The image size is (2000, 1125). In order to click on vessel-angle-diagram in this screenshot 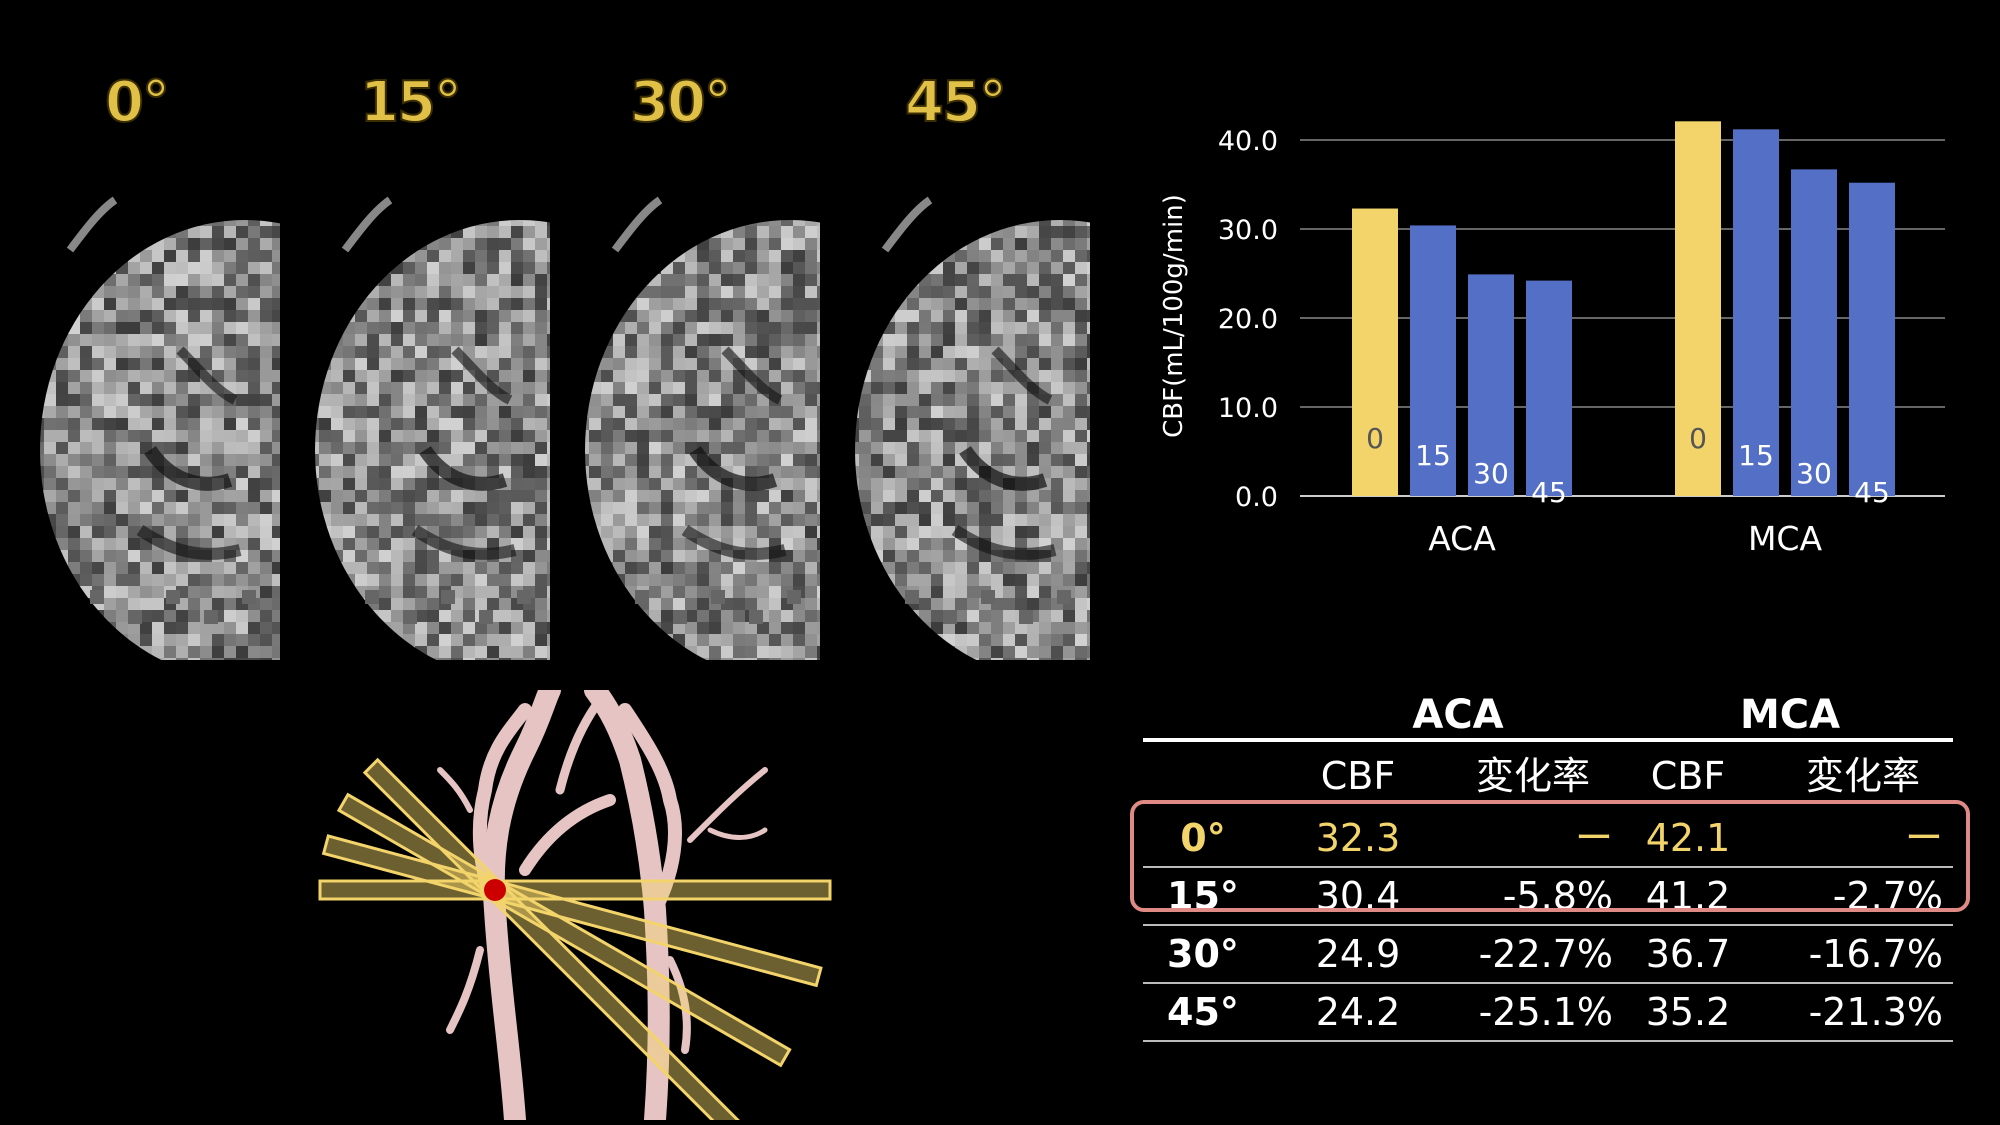, I will do `click(575, 905)`.